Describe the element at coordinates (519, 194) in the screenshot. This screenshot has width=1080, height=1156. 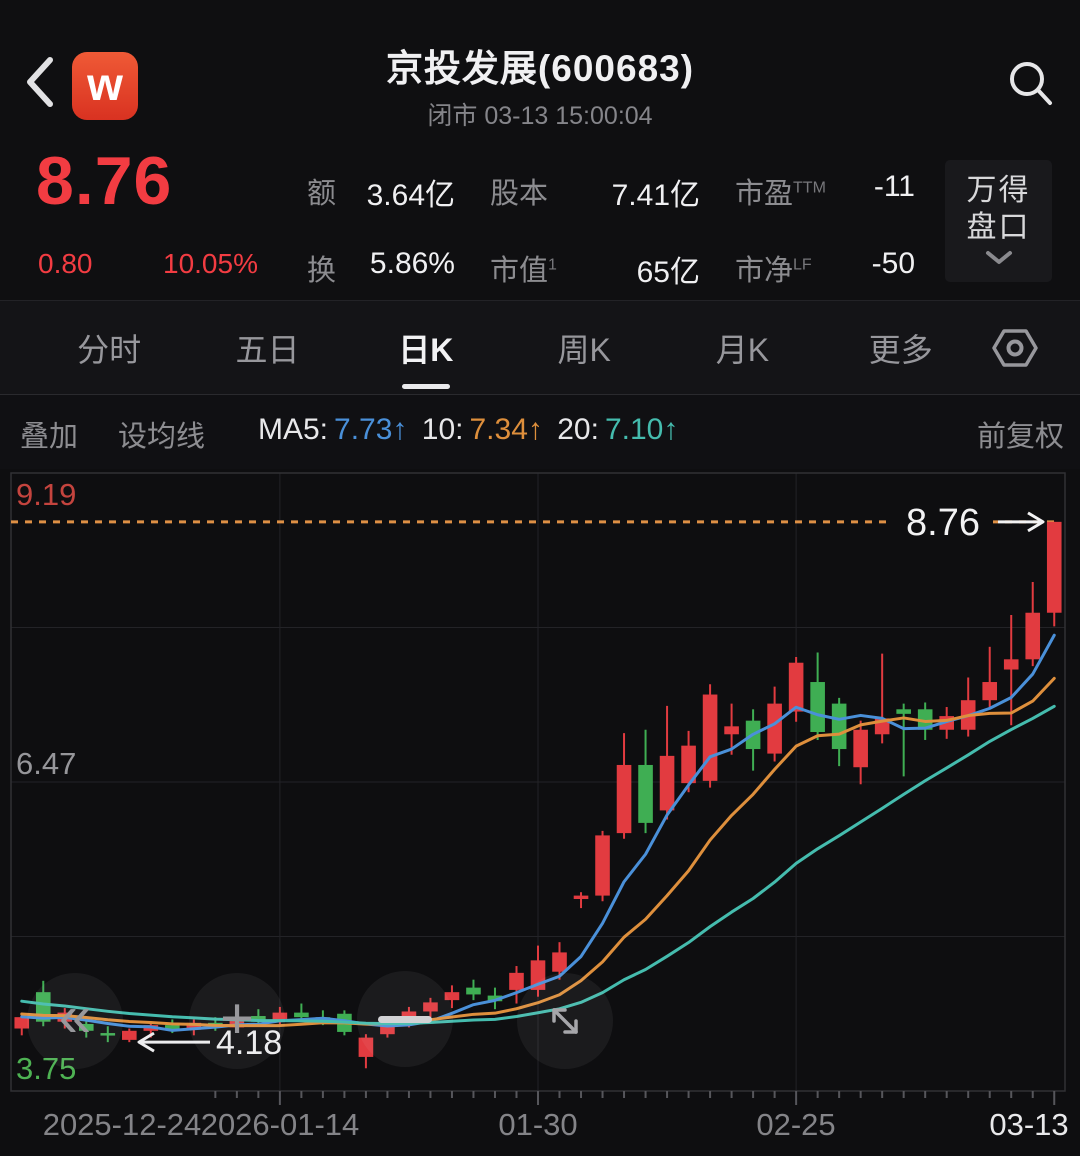
I see `stat-label-shares: 股本` at that location.